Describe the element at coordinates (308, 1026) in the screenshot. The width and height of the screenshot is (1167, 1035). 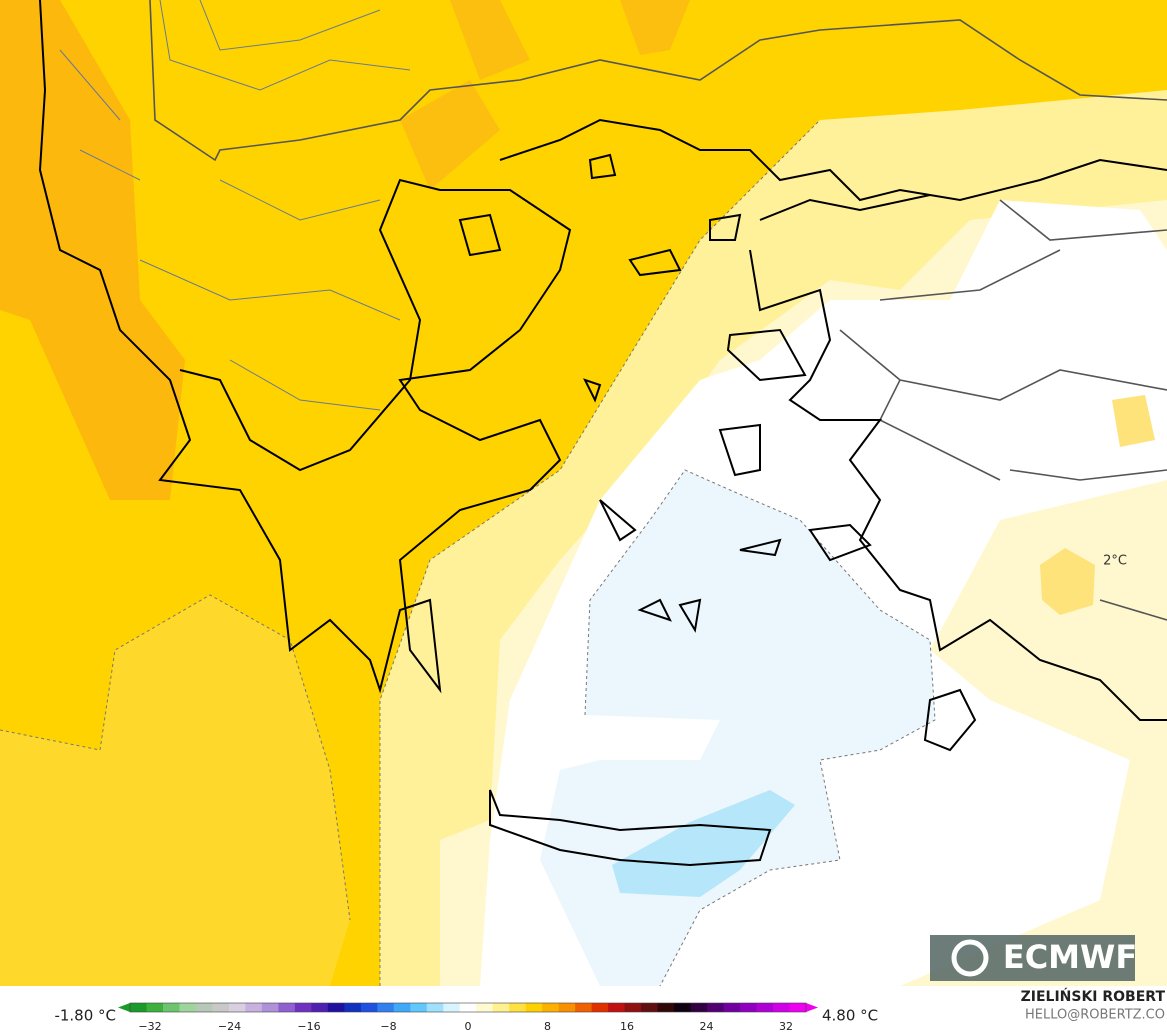
I see `colorbar-tick-label: −16` at that location.